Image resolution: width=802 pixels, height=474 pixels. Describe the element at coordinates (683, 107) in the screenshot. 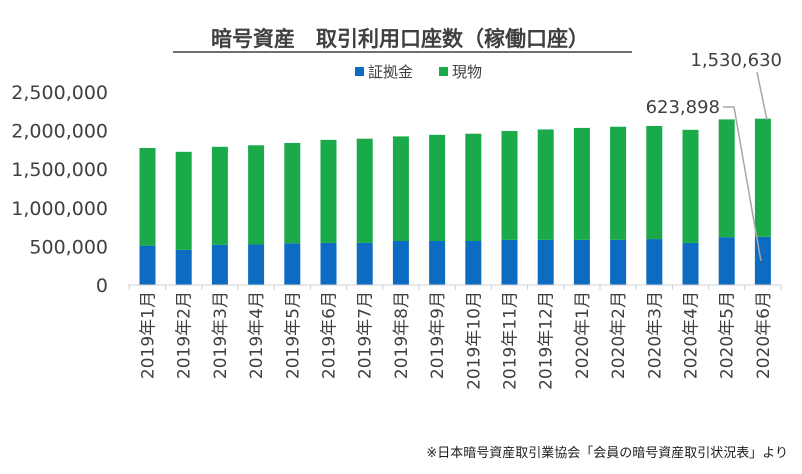

I see `annotation-margin: 623,898` at that location.